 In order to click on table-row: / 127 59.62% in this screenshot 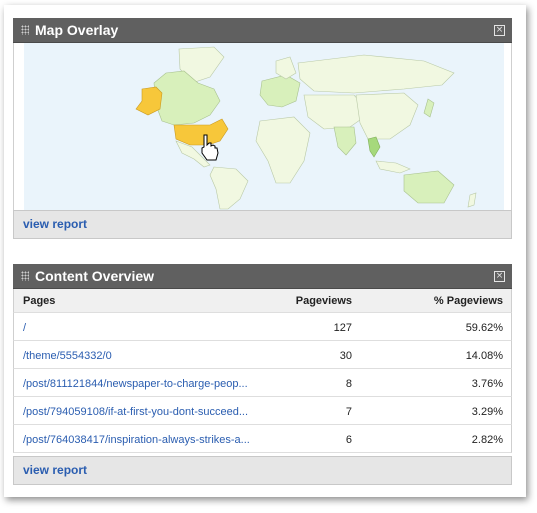, I will do `click(262, 327)`.